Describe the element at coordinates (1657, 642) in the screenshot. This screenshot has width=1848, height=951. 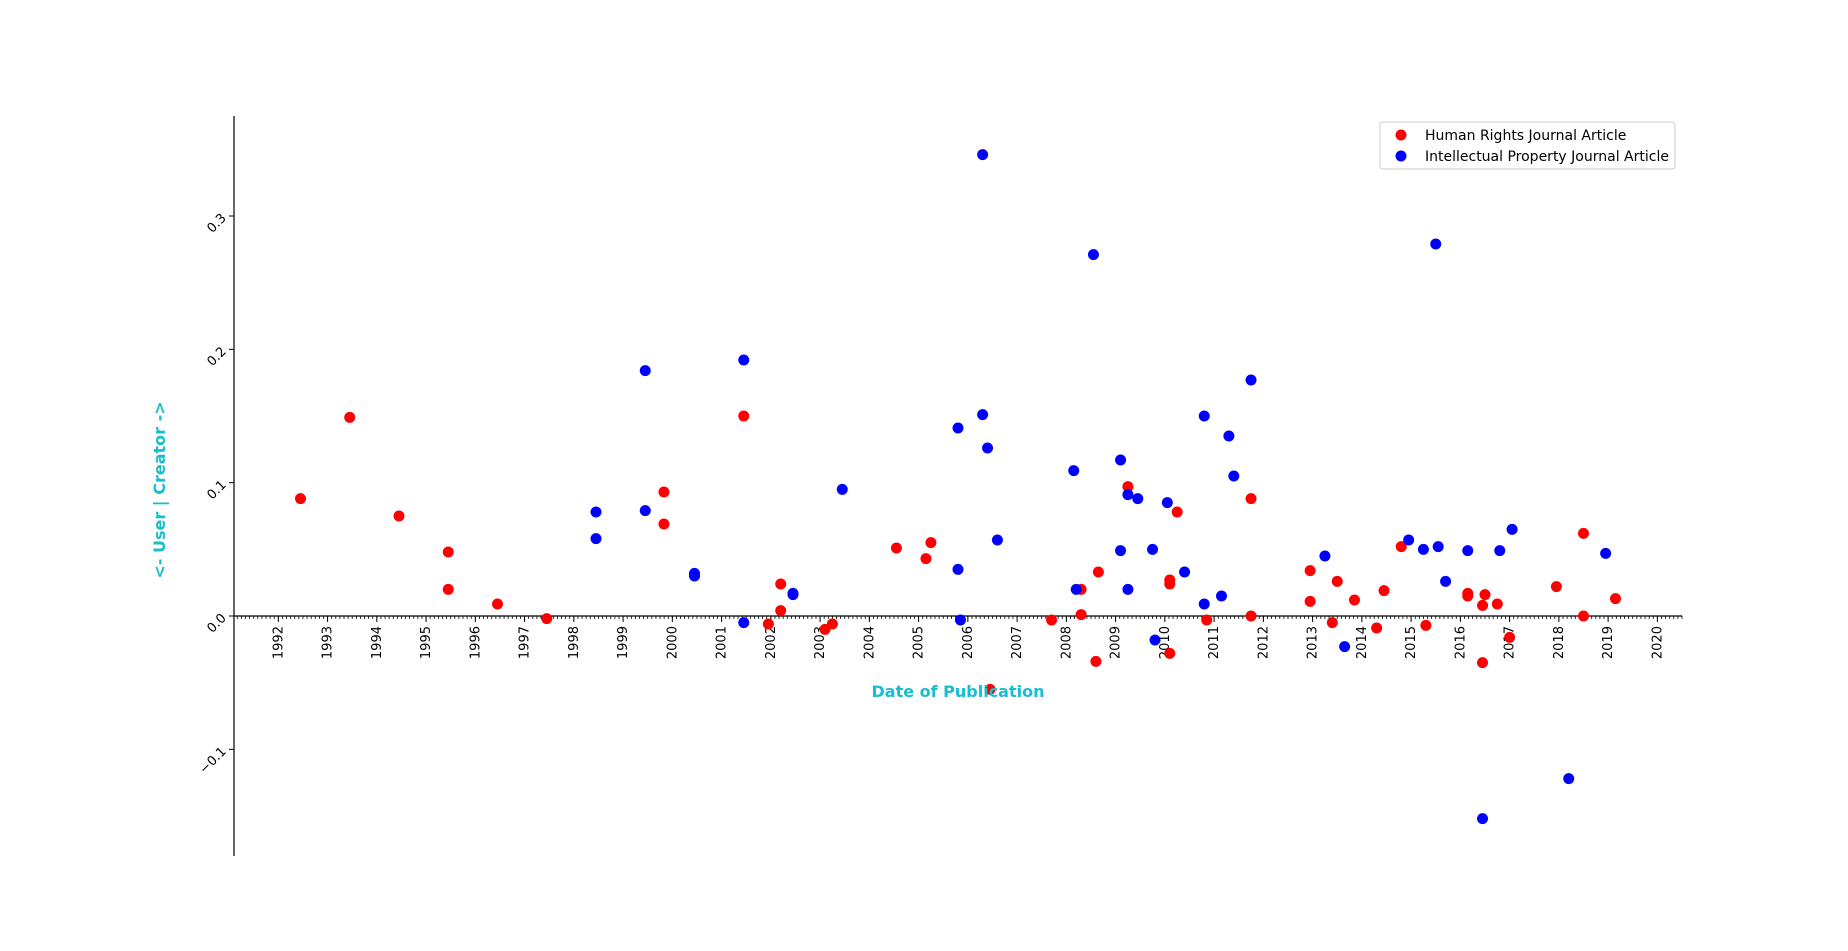
I see `x-tick-label: 2020` at that location.